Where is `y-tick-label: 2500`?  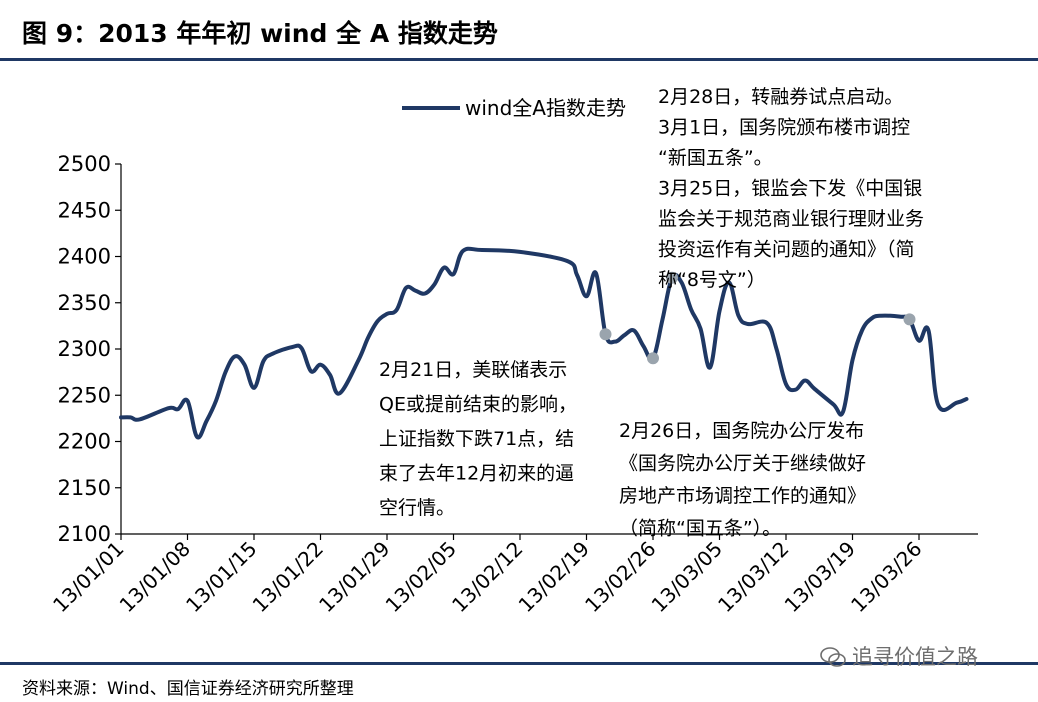 y-tick-label: 2500 is located at coordinates (84, 164).